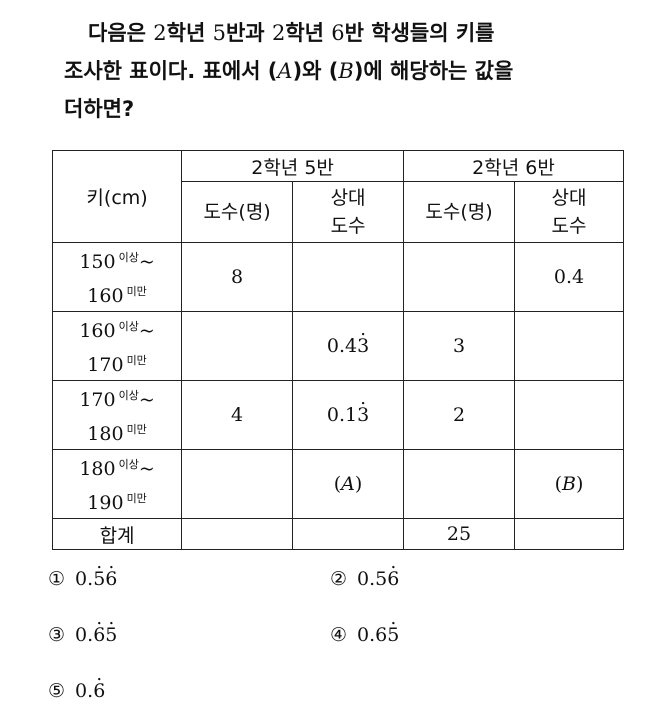 The image size is (653, 718). What do you see at coordinates (315, 71) in the screenshot?
I see `q-word: )와 (` at bounding box center [315, 71].